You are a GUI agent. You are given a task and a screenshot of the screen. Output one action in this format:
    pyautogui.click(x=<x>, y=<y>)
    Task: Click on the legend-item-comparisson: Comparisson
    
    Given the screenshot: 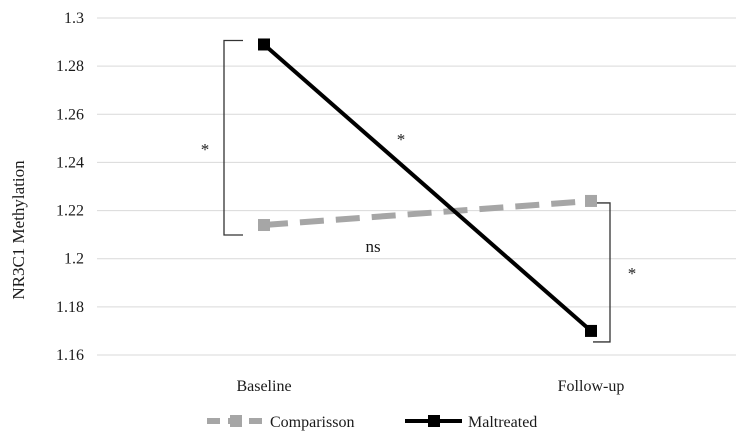 What is the action you would take?
    pyautogui.click(x=280, y=422)
    